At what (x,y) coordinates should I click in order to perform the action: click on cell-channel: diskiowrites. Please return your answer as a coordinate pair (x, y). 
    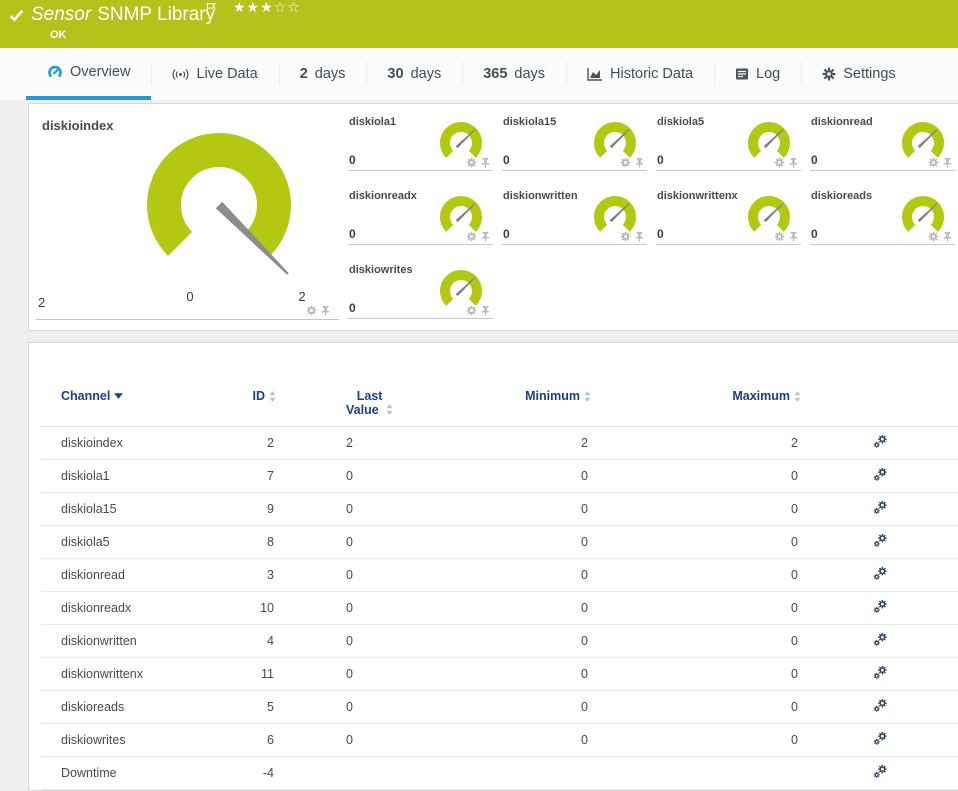
    Looking at the image, I should click on (137, 740).